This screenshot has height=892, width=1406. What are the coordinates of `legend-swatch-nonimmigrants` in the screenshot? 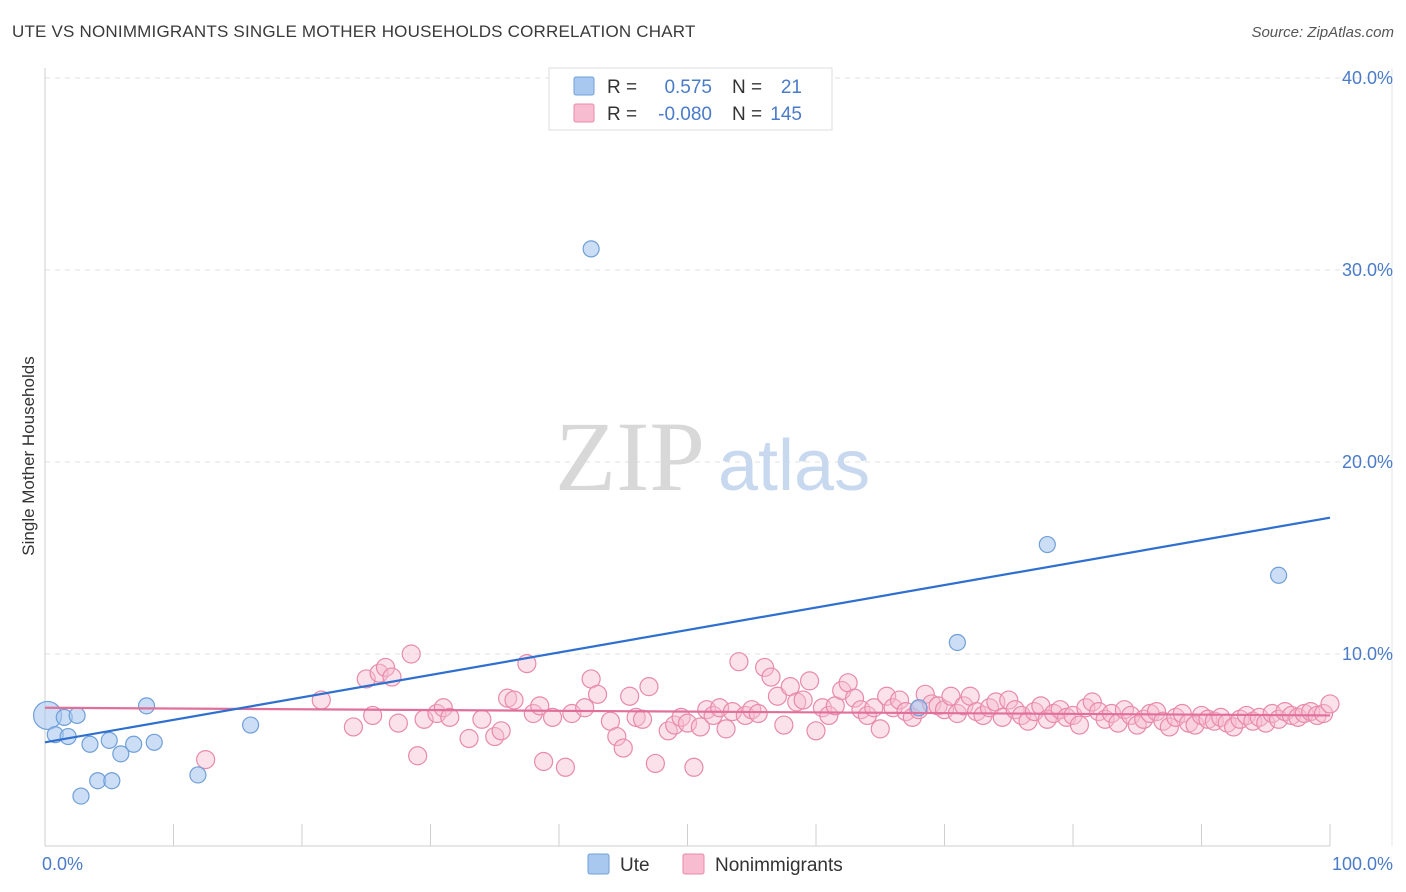 It's located at (584, 113).